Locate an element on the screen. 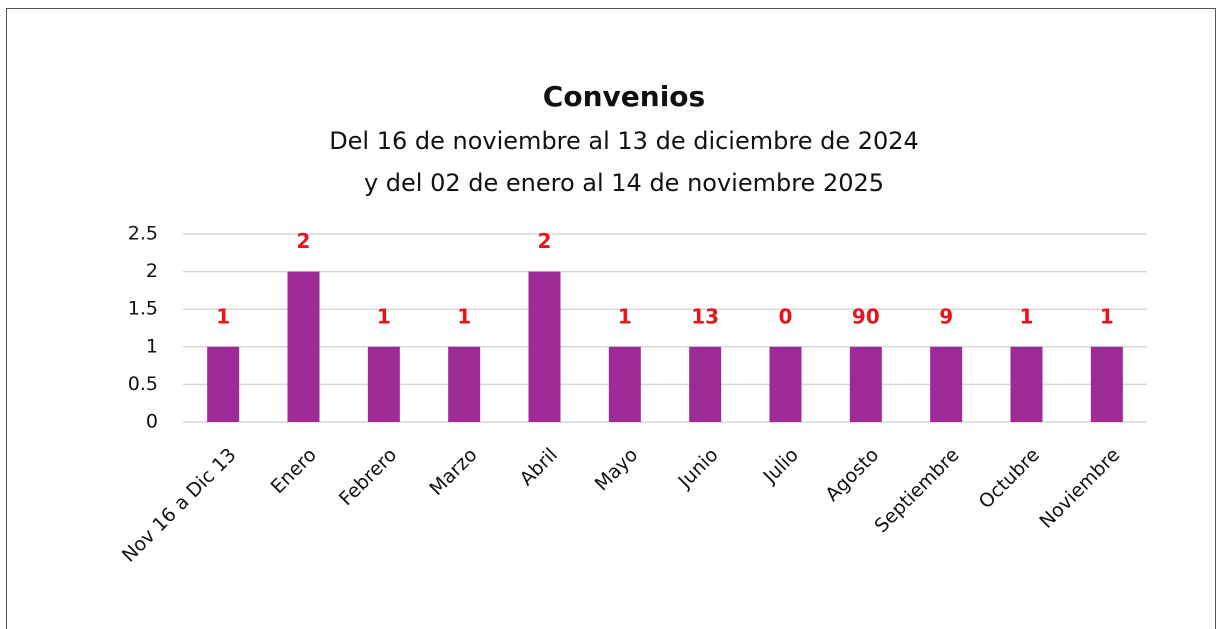 The width and height of the screenshot is (1221, 629). x-tick-label: Julio is located at coordinates (780, 466).